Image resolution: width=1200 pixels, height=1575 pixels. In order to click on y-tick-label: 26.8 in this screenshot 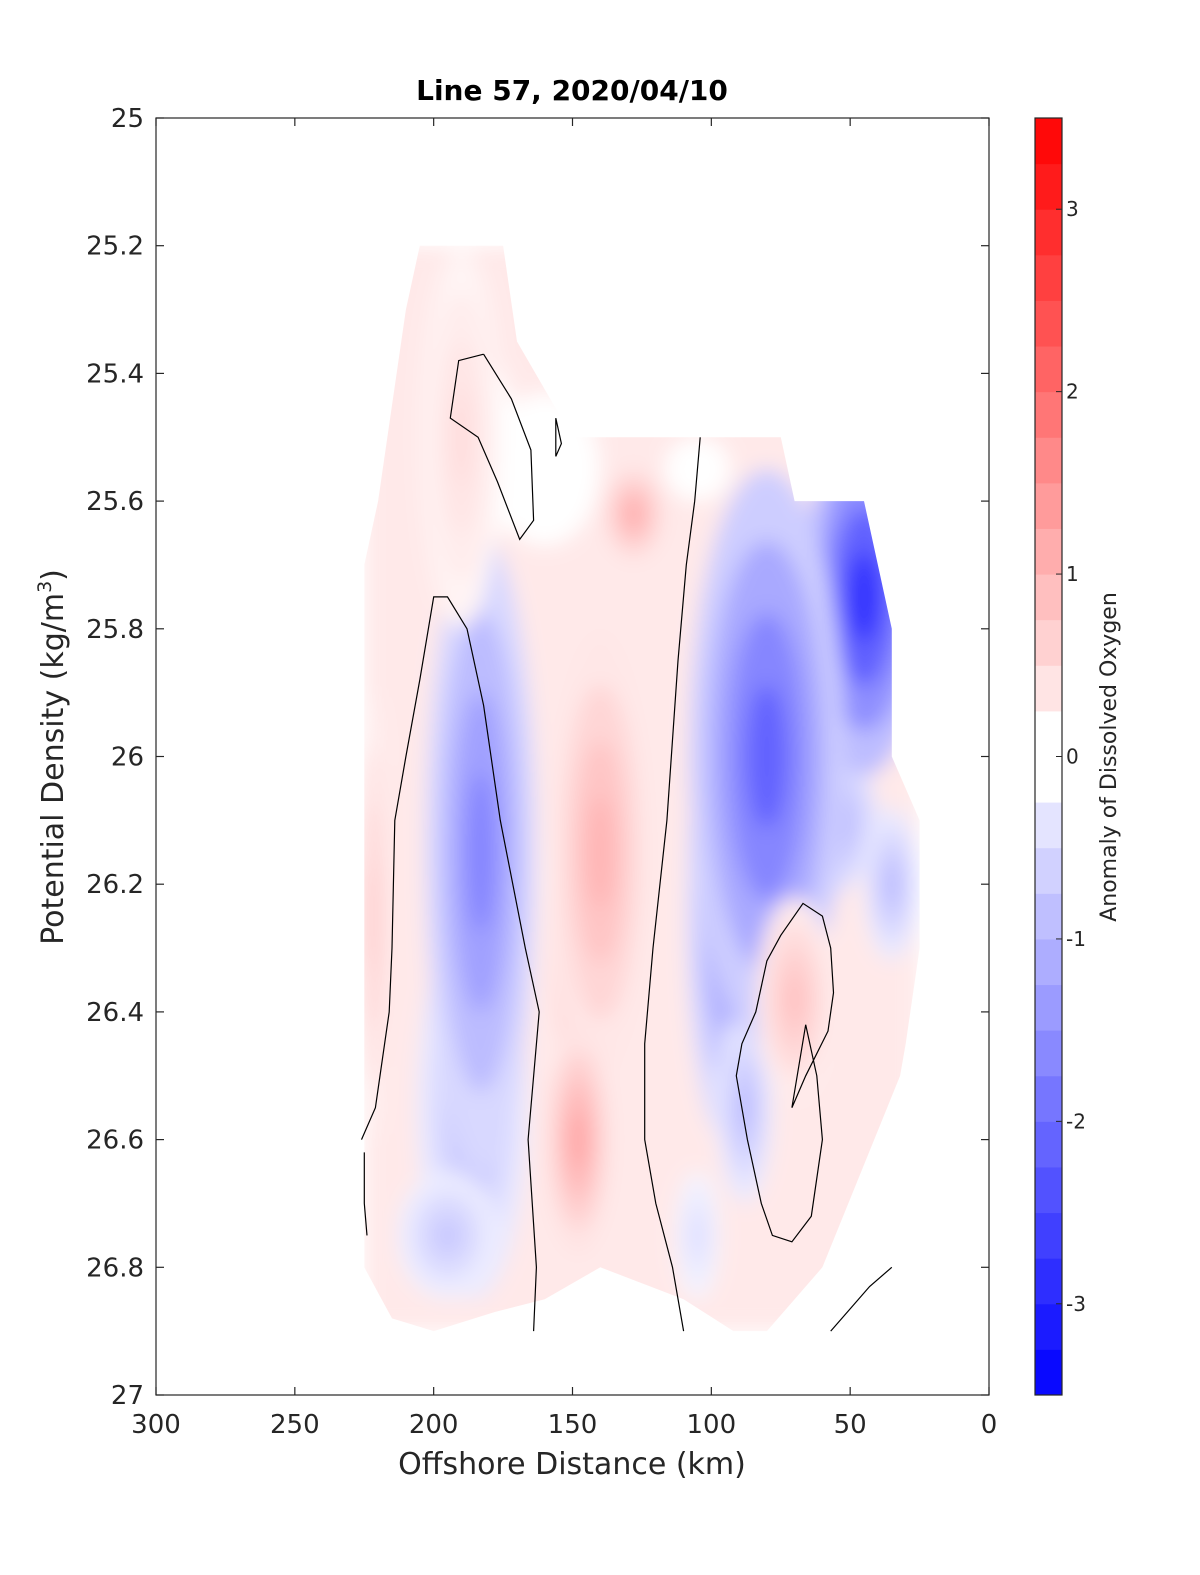, I will do `click(115, 1268)`.